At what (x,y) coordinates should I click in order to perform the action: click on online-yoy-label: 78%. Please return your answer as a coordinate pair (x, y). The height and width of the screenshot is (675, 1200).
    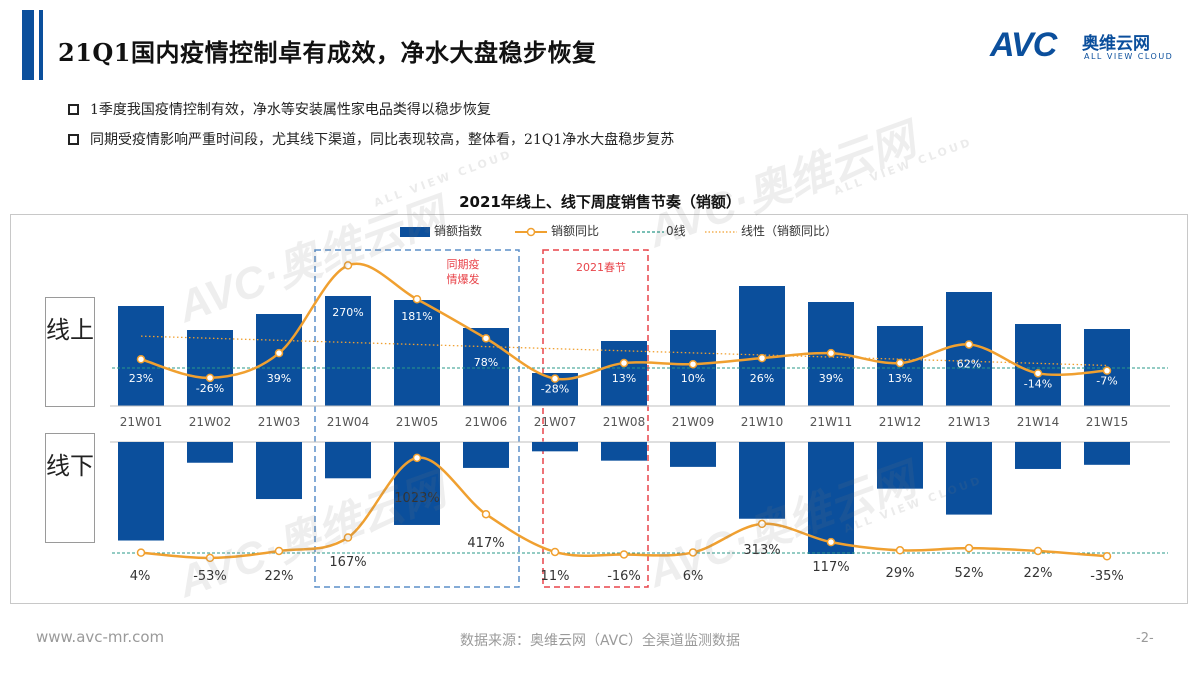
    Looking at the image, I should click on (486, 362).